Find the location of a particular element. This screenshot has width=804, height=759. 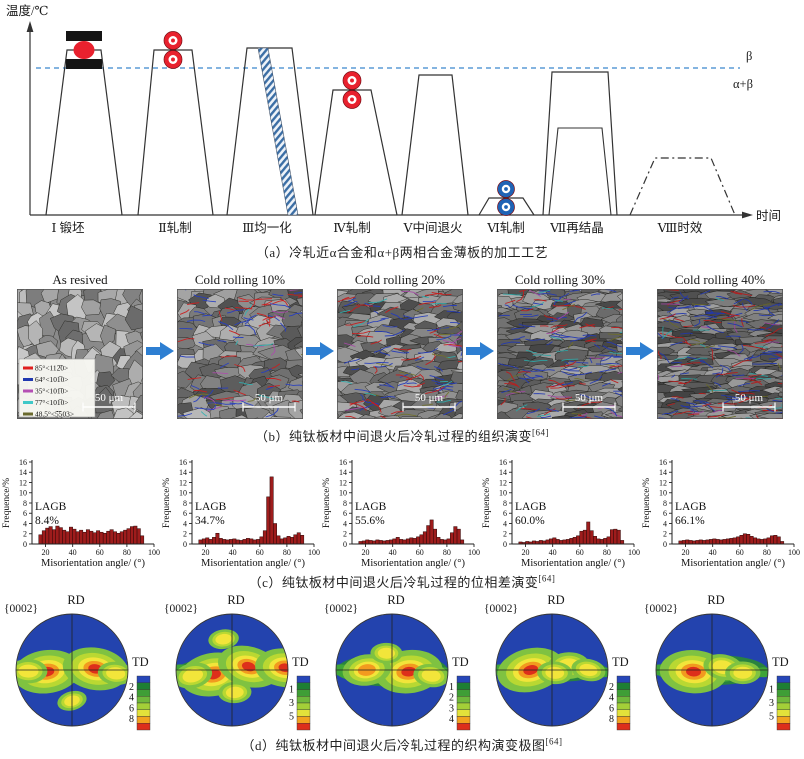

color-scale-label: 6 is located at coordinates (131, 708).